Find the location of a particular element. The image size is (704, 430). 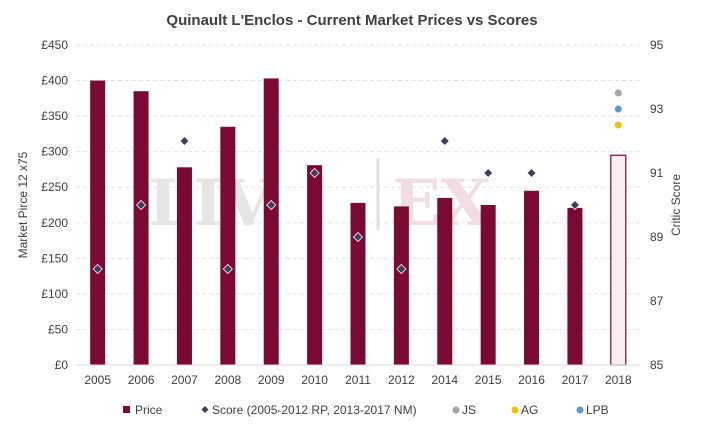

y2-tick-label: 95 is located at coordinates (657, 45).